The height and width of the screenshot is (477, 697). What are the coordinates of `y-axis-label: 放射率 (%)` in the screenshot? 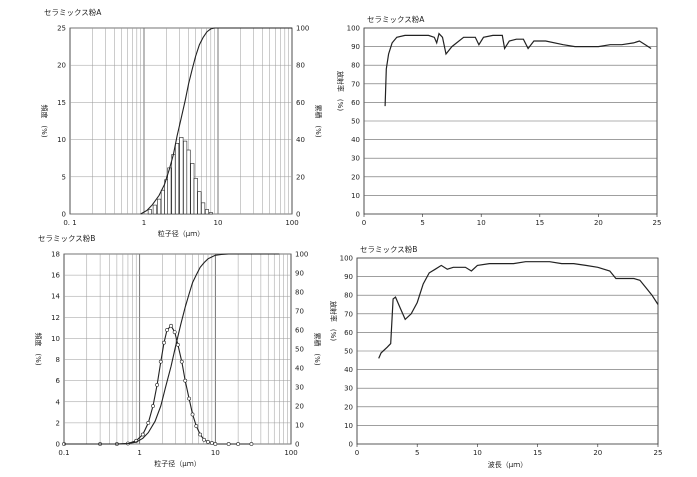 It's located at (333, 321).